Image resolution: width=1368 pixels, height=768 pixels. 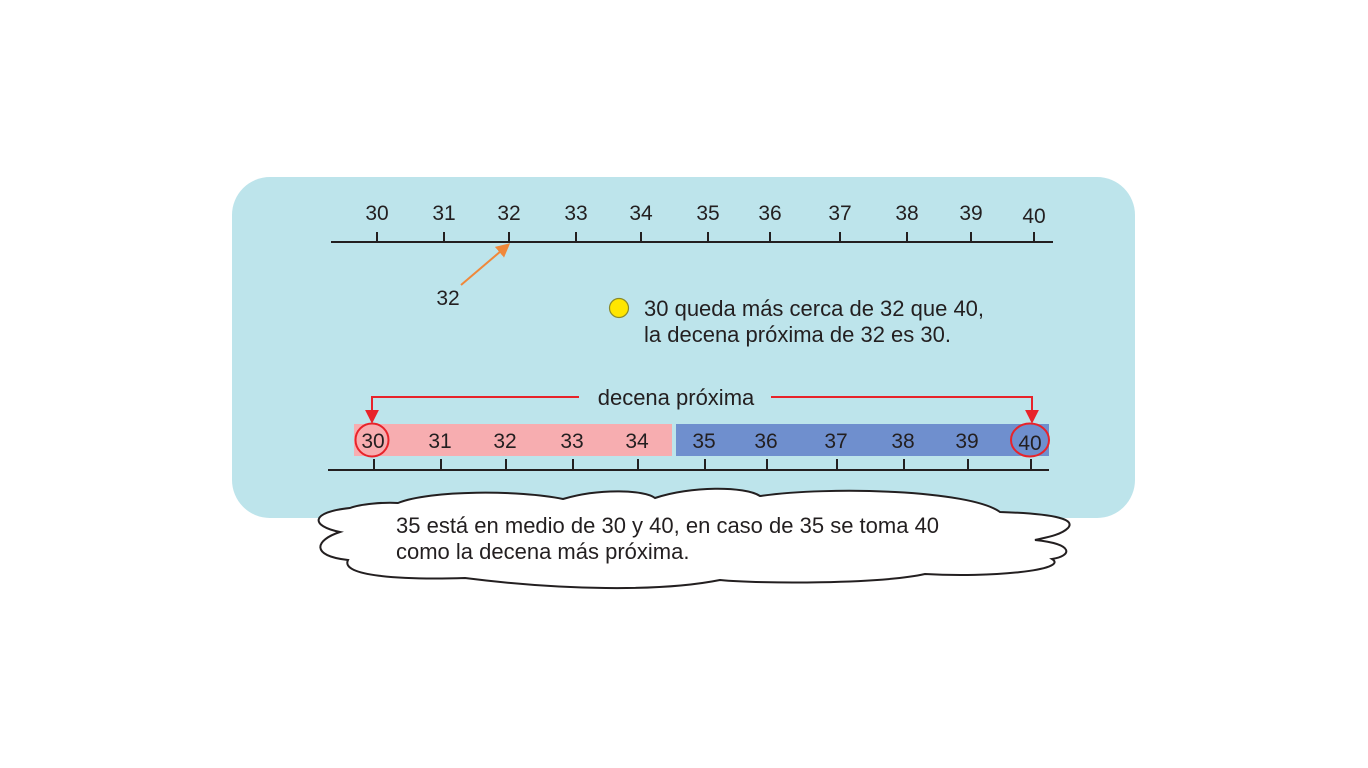 I want to click on bottom-tick-label-31: 31, so click(x=439, y=441).